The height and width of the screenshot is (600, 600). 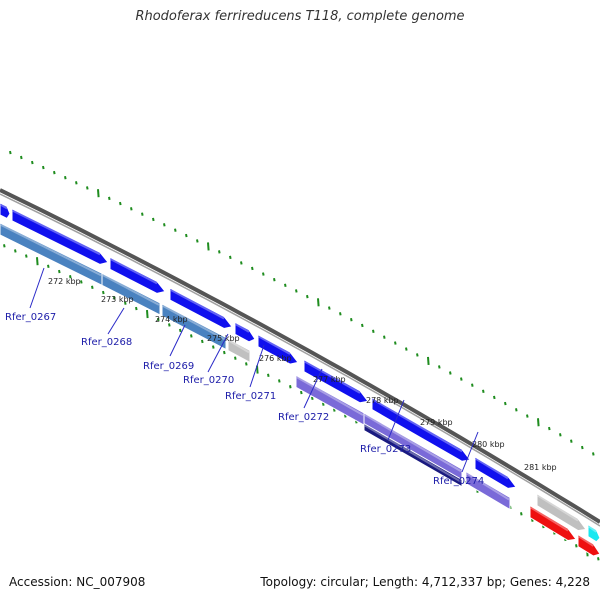 I want to click on gene-label: Rfer_0269, so click(x=168, y=366).